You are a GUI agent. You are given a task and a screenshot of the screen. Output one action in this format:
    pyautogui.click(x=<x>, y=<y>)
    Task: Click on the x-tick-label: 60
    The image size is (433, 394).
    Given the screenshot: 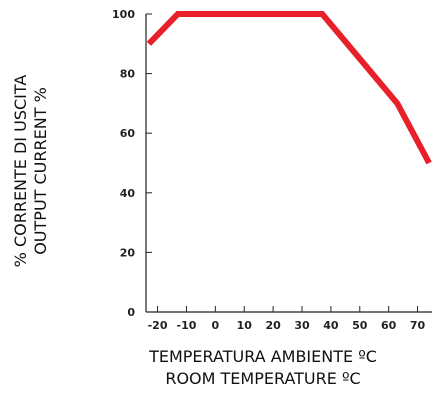 What is the action you would take?
    pyautogui.click(x=389, y=325)
    